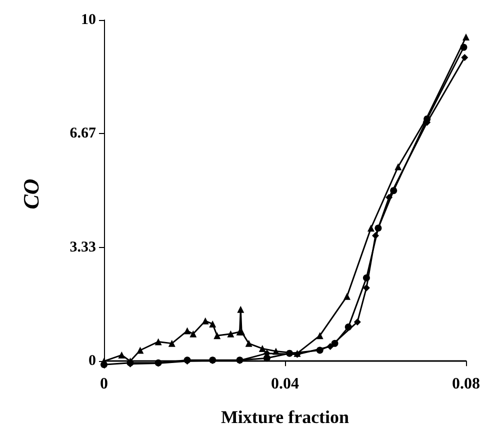  What do you see at coordinates (466, 384) in the screenshot?
I see `x-tick-label: 0.08` at bounding box center [466, 384].